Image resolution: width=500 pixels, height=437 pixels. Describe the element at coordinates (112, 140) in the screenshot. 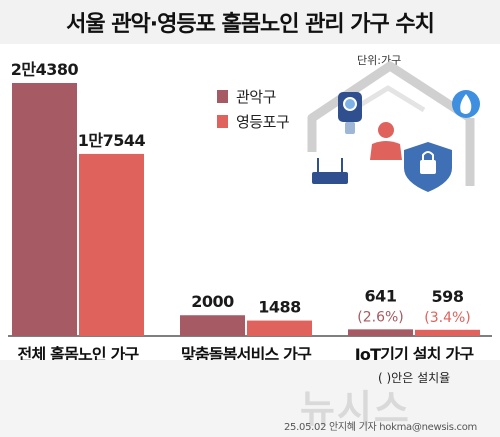

I see `data-label-0-1: 1만7544` at that location.